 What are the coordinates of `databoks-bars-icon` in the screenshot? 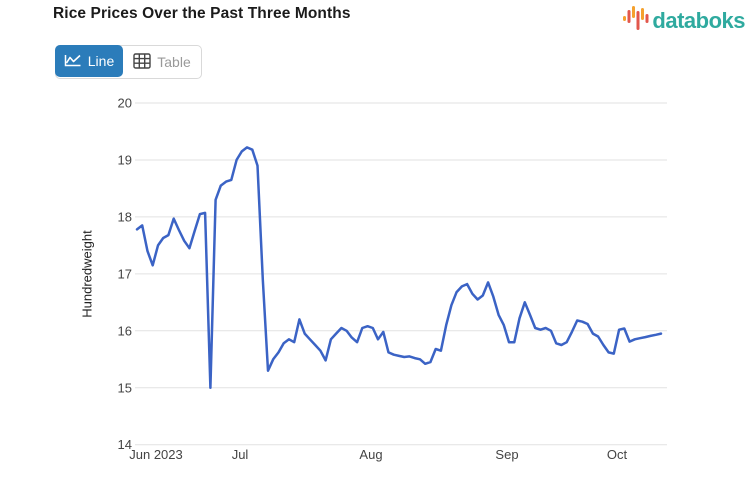 It's located at (636, 20).